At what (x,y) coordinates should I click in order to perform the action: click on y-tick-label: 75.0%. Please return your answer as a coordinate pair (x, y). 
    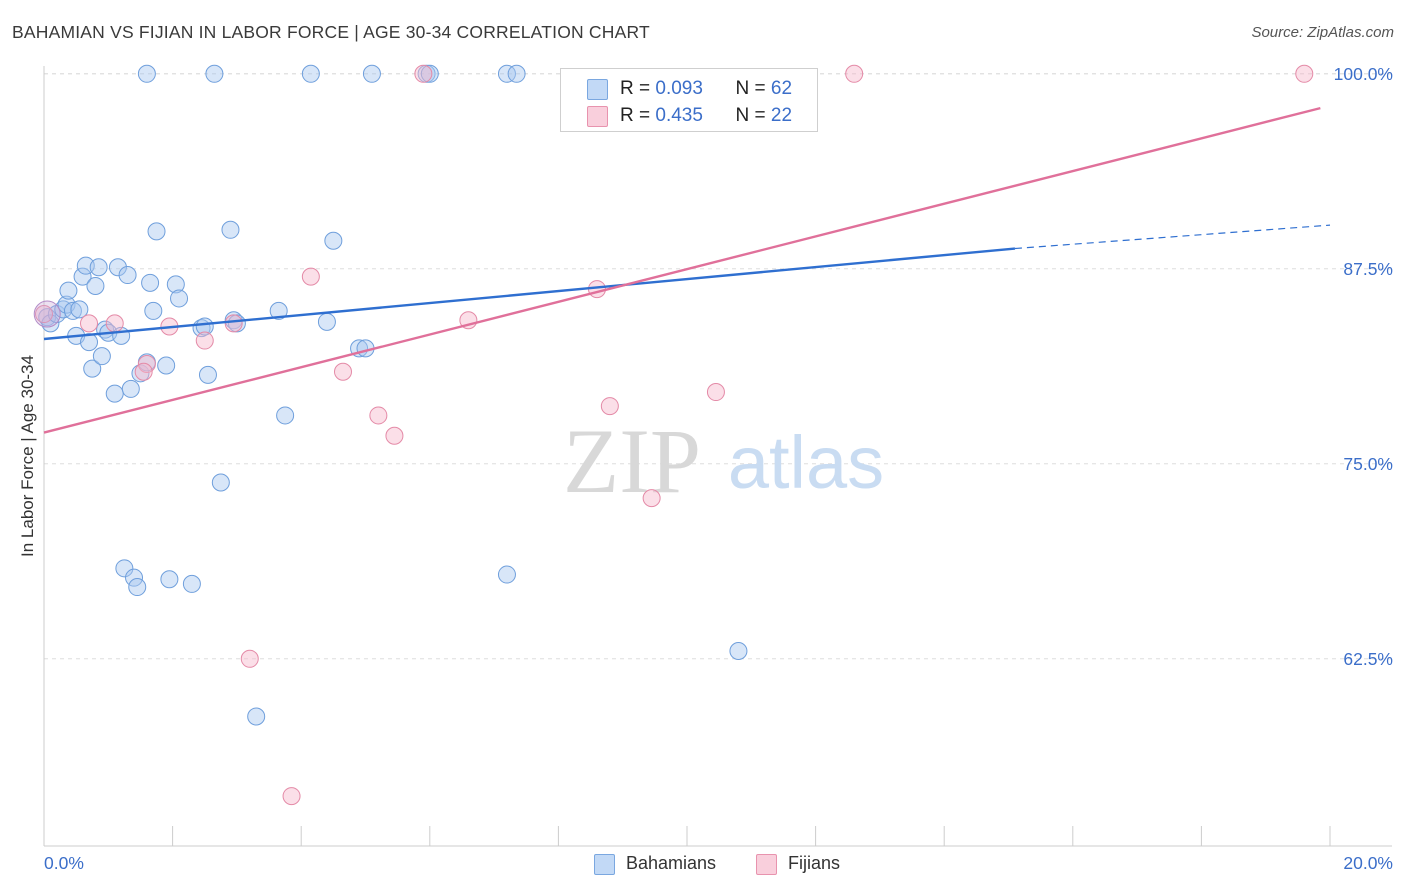
    Looking at the image, I should click on (1368, 464).